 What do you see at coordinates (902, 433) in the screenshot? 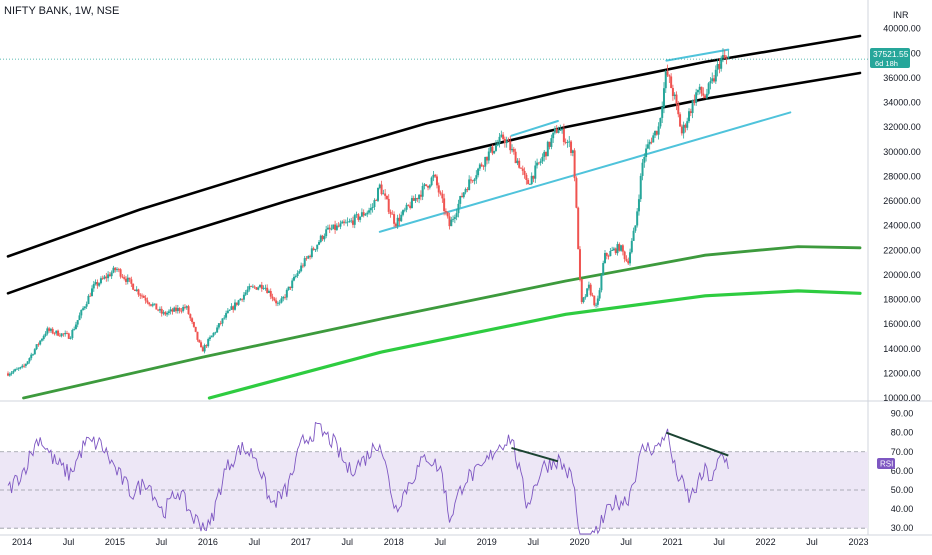
I see `rsi-tick-label: 80.00` at bounding box center [902, 433].